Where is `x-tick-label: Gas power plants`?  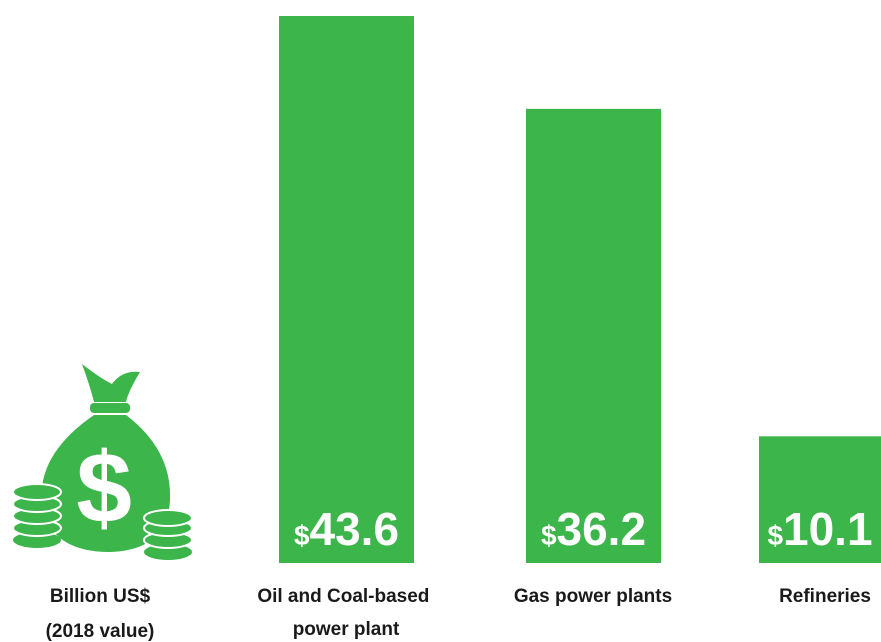
x-tick-label: Gas power plants is located at coordinates (593, 596).